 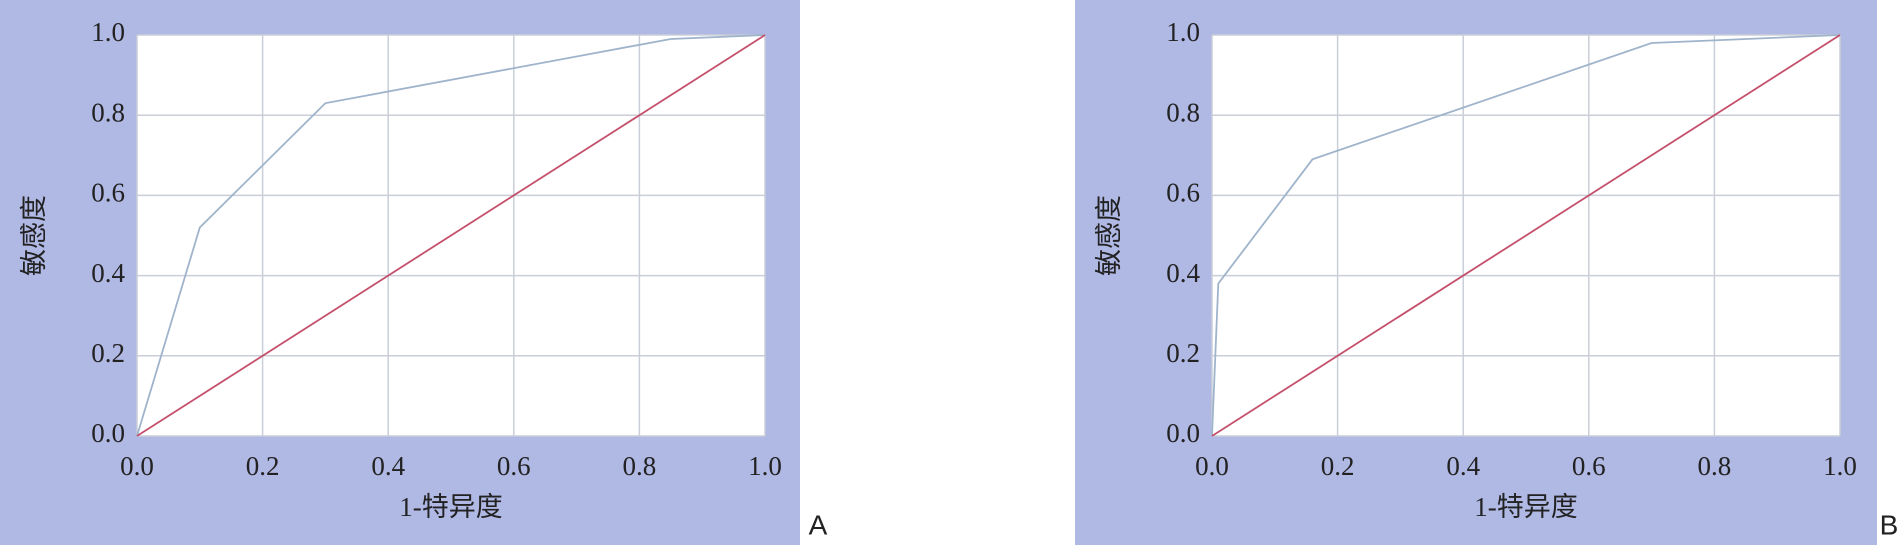 What do you see at coordinates (1889, 524) in the screenshot?
I see `panel-label: B` at bounding box center [1889, 524].